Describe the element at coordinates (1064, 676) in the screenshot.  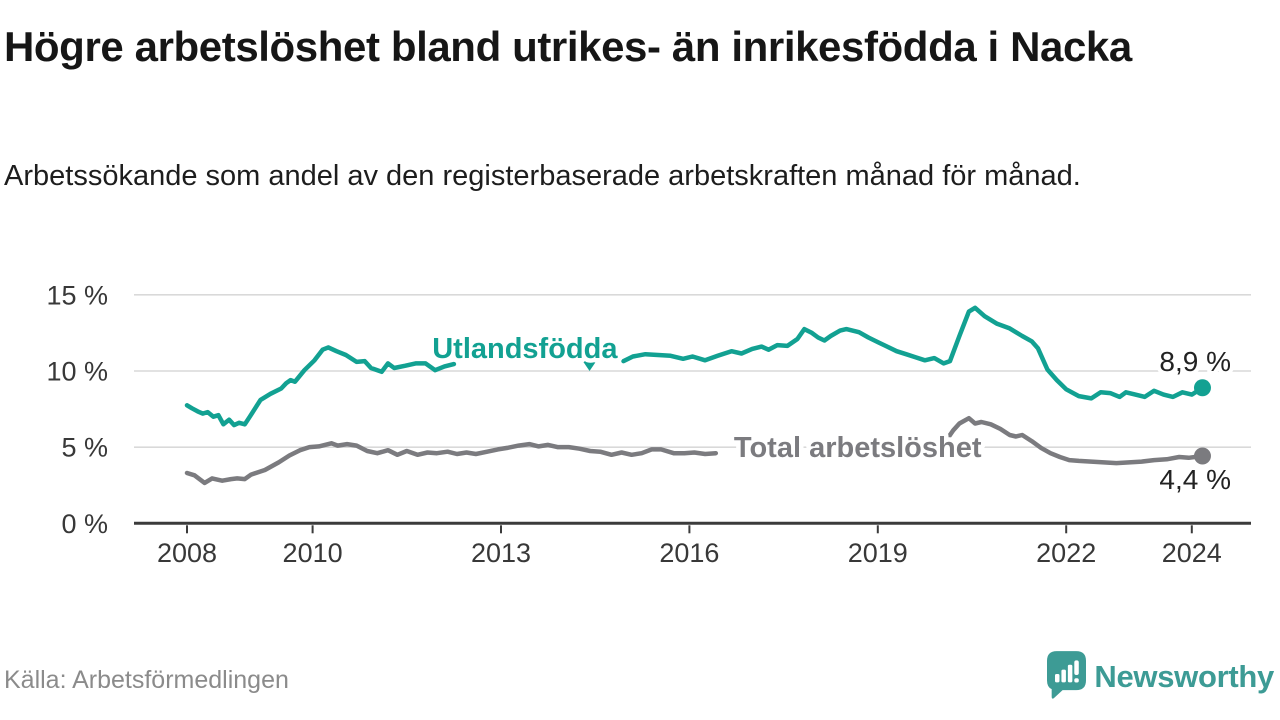
I see `logo-bar-medium` at that location.